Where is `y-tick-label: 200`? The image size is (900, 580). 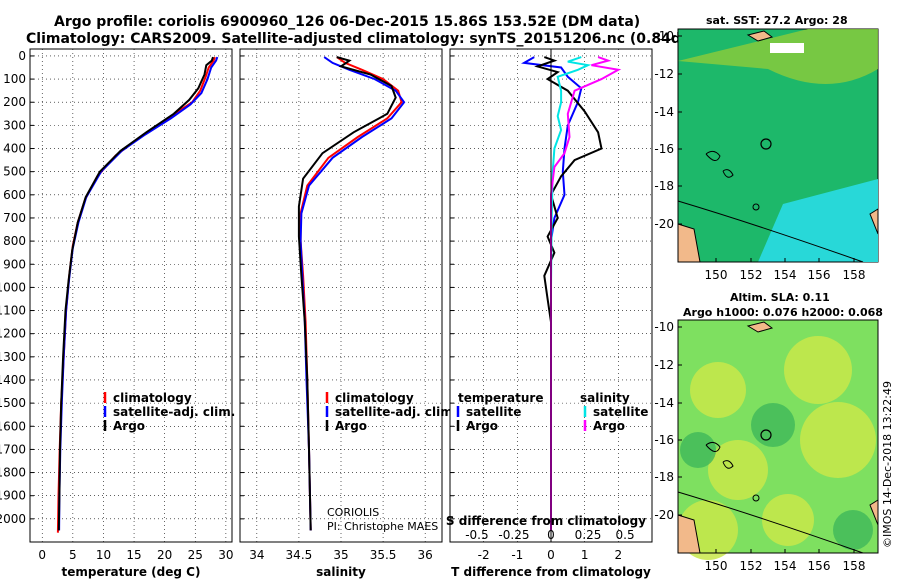 y-tick-label: 200 is located at coordinates (14, 102).